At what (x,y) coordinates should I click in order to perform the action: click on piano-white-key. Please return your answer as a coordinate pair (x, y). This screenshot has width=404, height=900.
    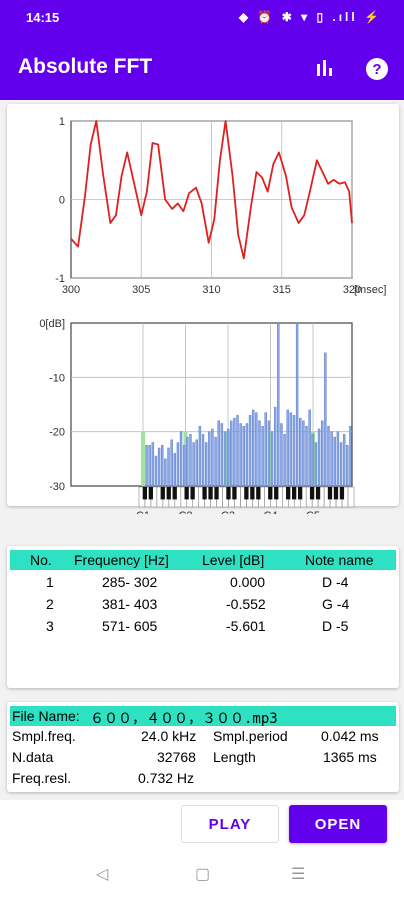
    Looking at the image, I should click on (351, 497).